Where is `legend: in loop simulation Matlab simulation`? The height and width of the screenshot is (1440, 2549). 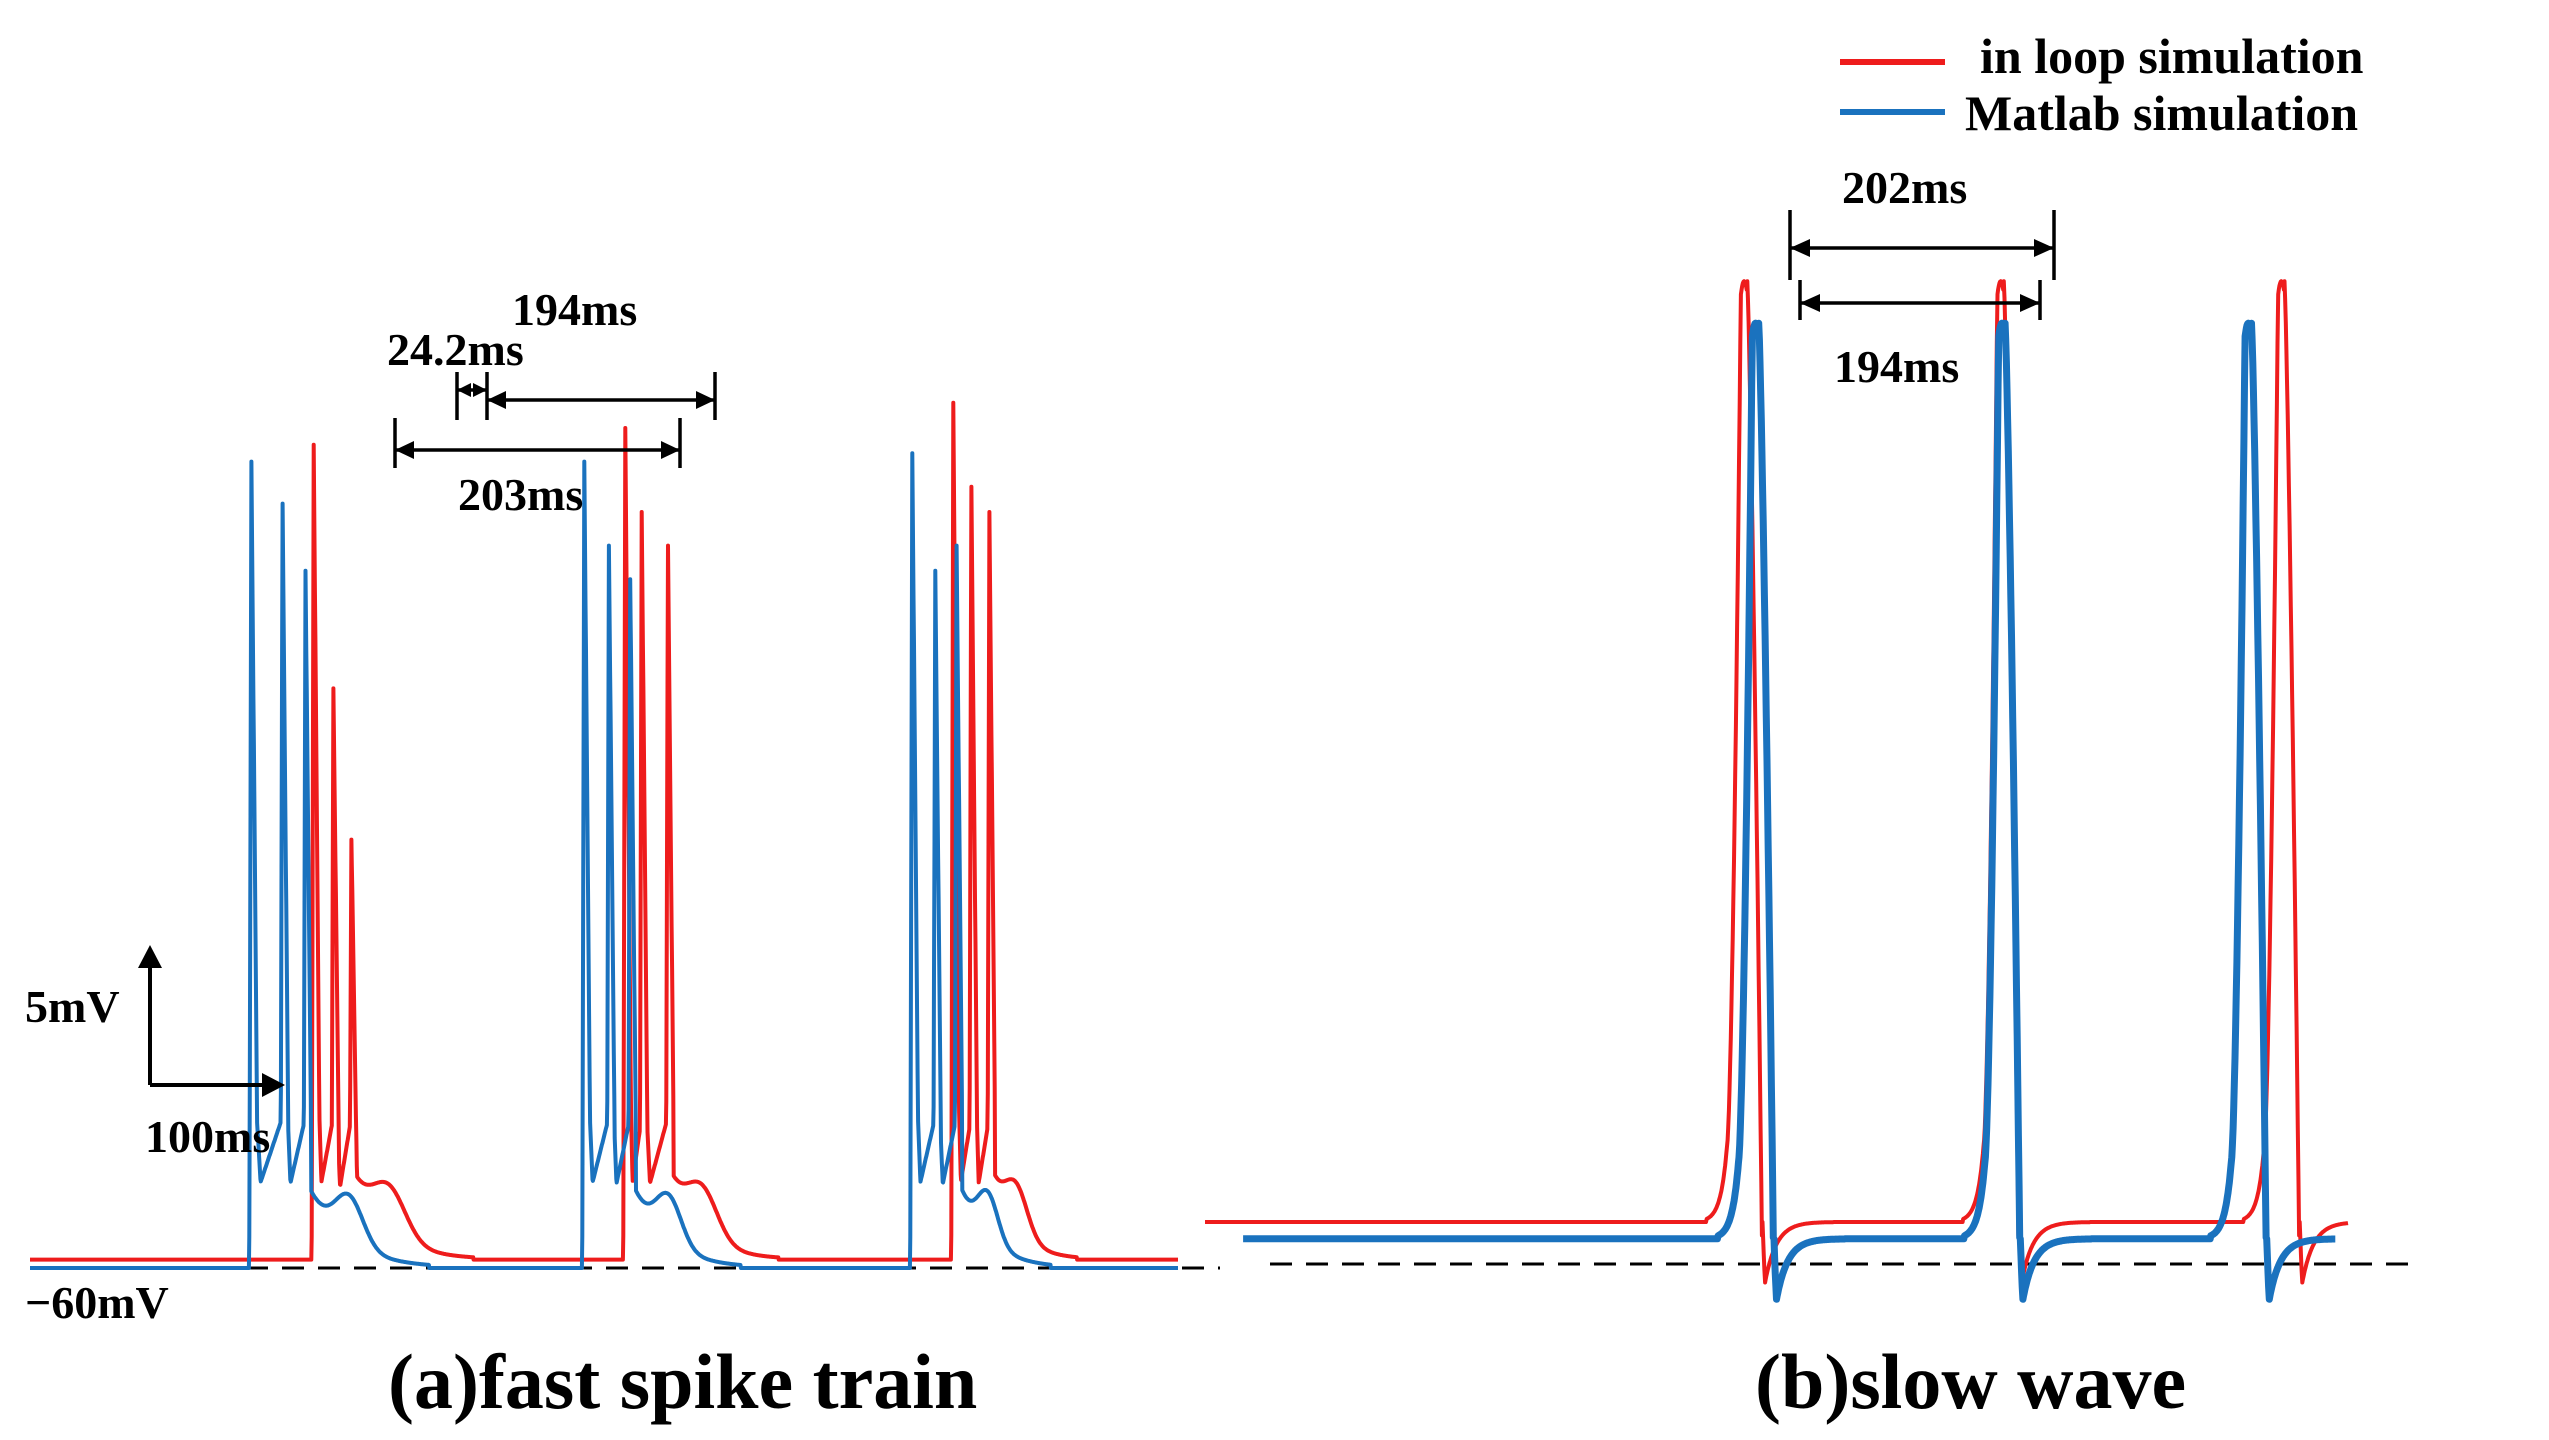 legend: in loop simulation Matlab simulation is located at coordinates (2102, 84).